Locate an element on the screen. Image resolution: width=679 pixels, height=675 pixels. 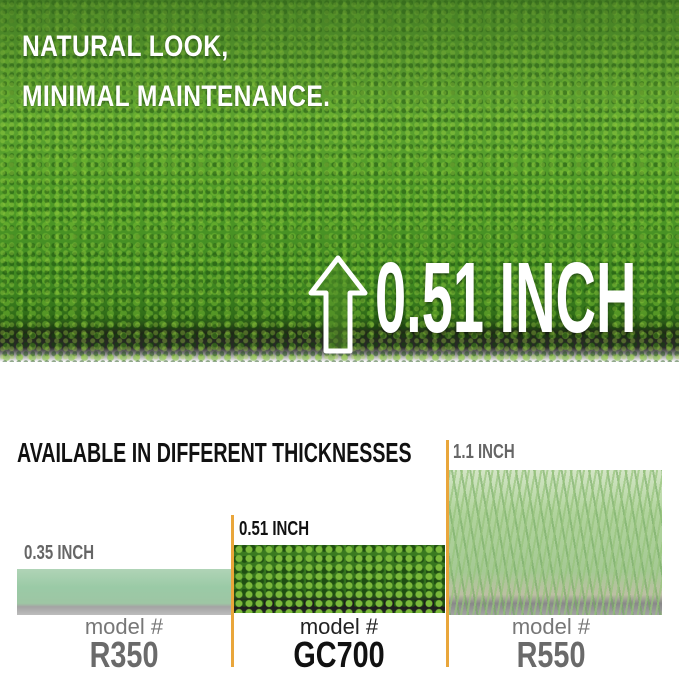
model-code-r550-text: R550 is located at coordinates (551, 654).